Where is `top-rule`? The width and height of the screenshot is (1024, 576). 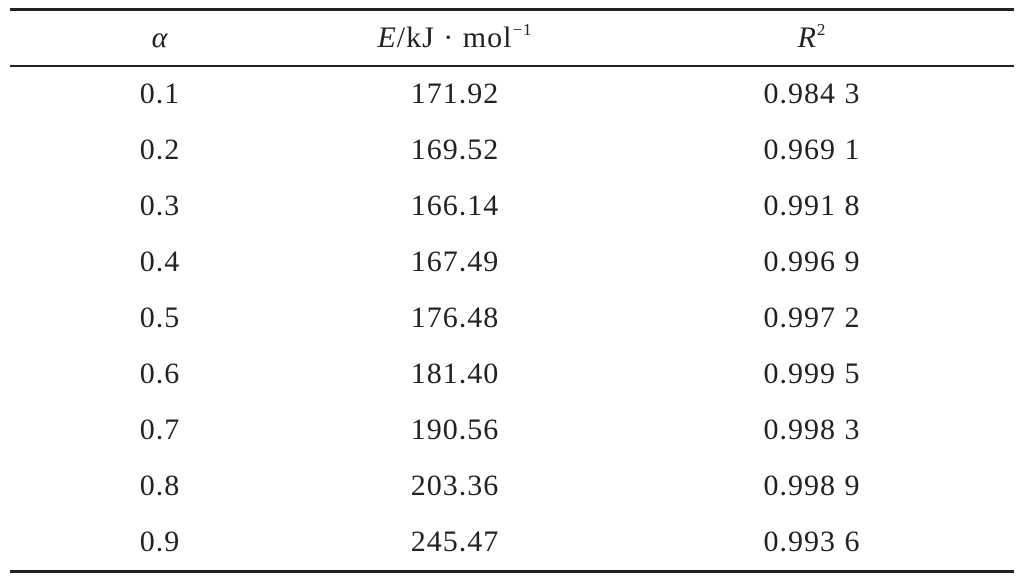 top-rule is located at coordinates (512, 9).